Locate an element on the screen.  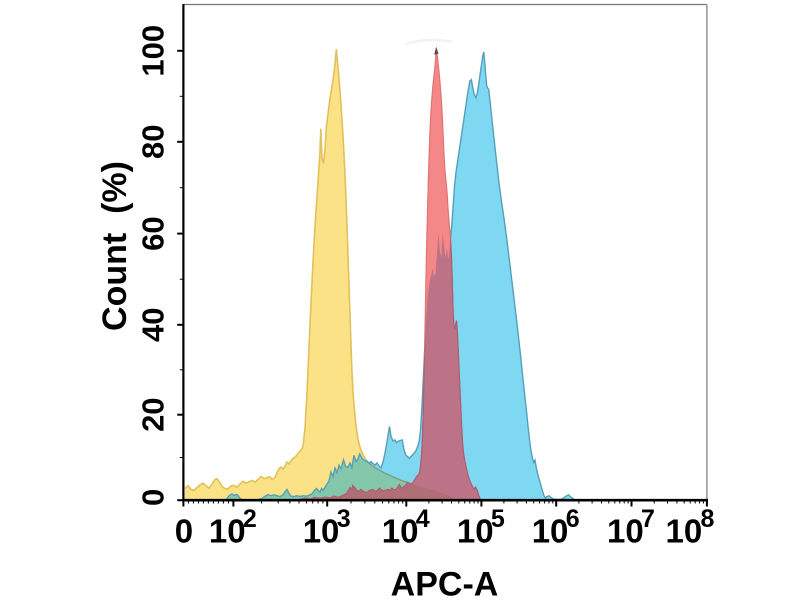
svg-text: 2 is located at coordinates (250, 519).